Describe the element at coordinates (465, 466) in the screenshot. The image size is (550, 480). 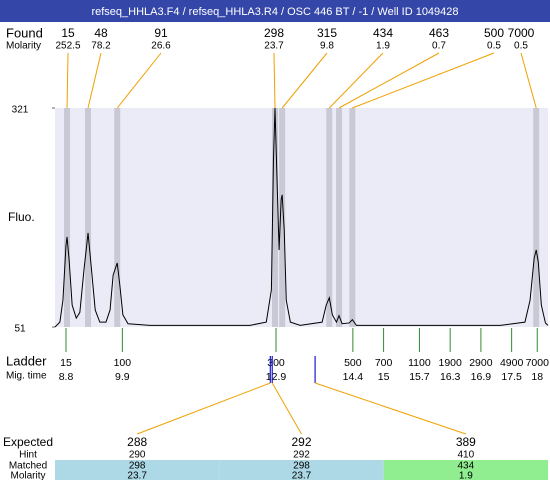
I see `cell-matched: 434` at that location.